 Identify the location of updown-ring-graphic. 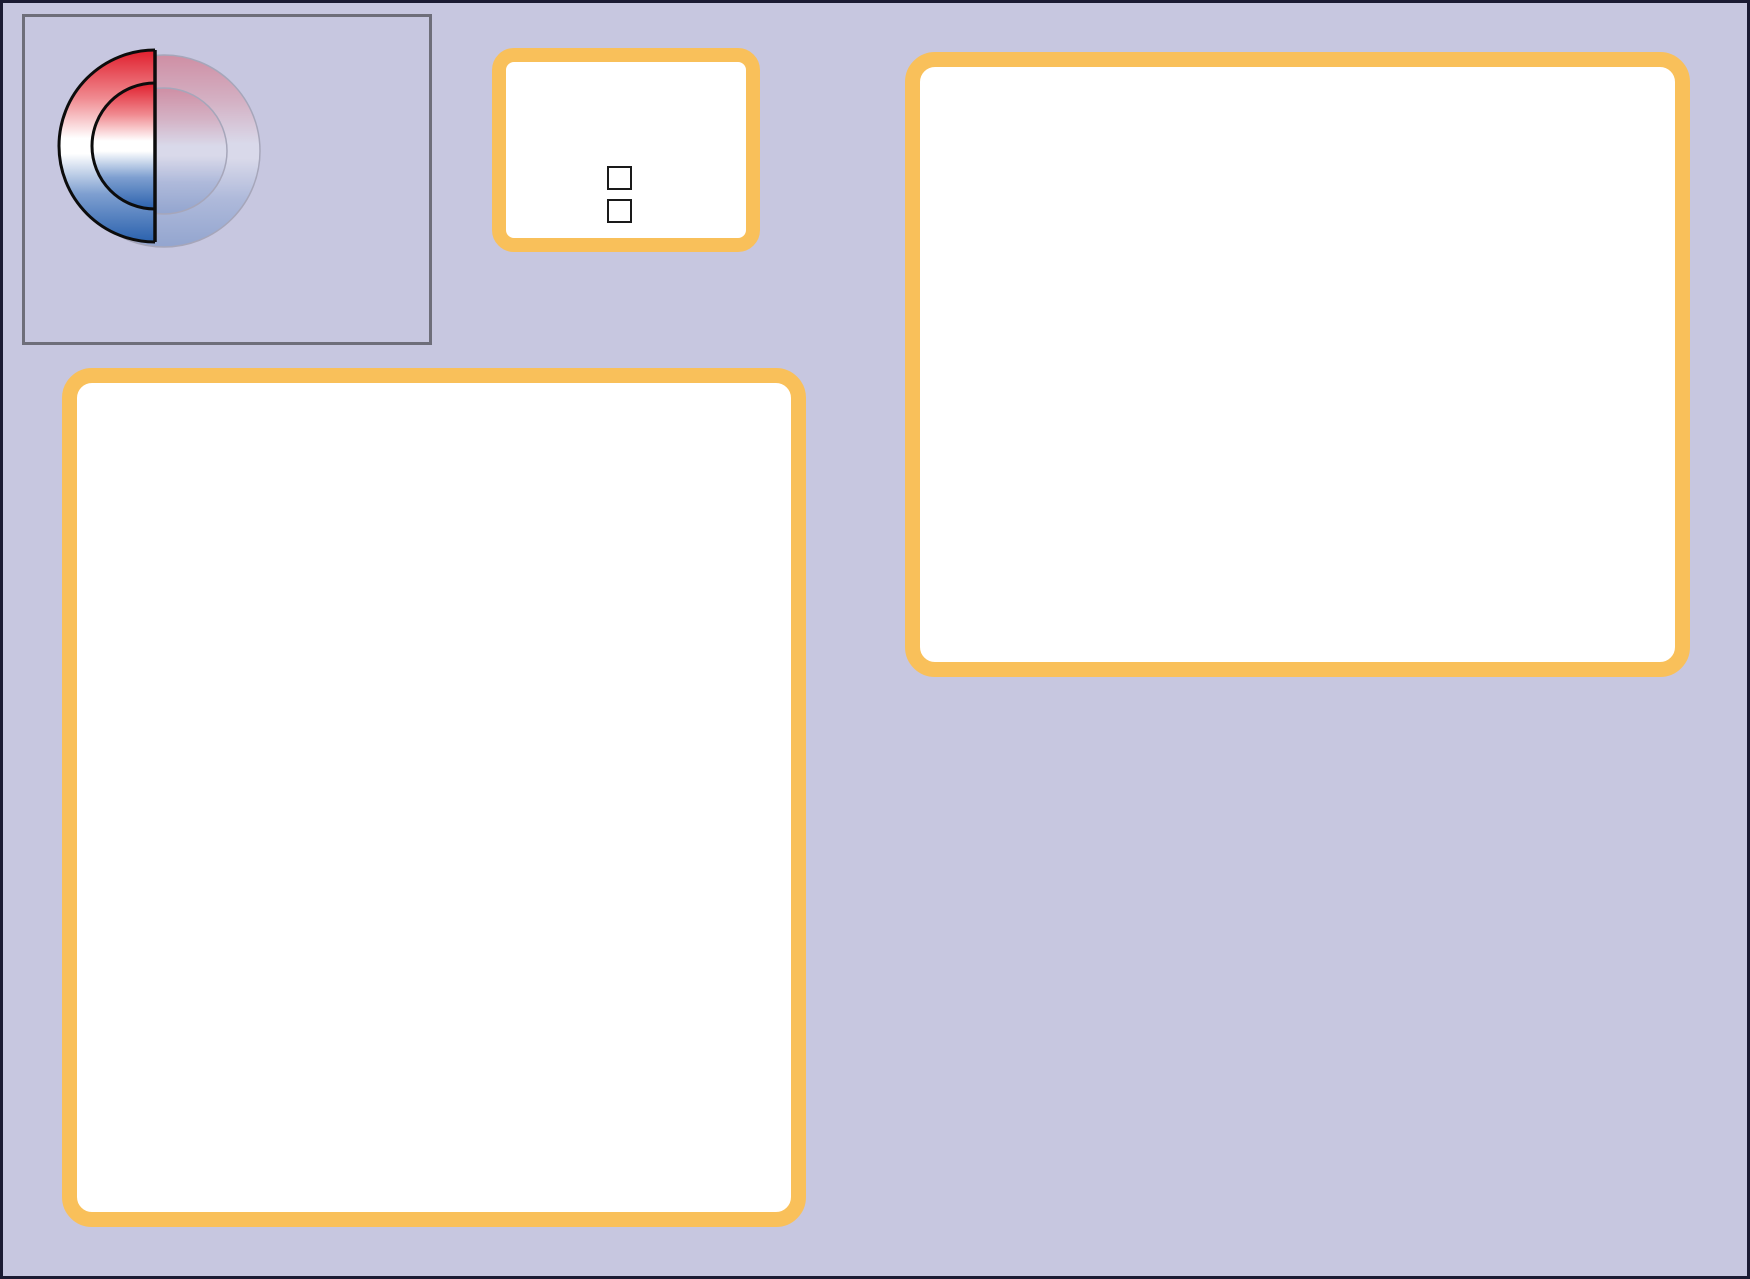
(159, 148).